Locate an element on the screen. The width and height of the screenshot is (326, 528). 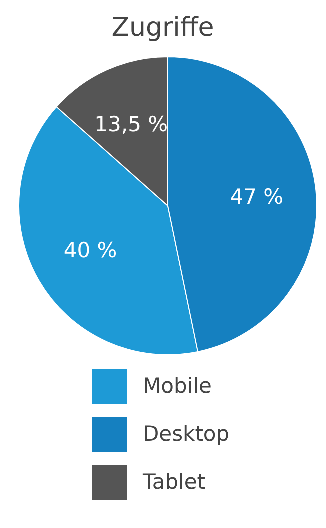
data-label: 47 % is located at coordinates (257, 196).